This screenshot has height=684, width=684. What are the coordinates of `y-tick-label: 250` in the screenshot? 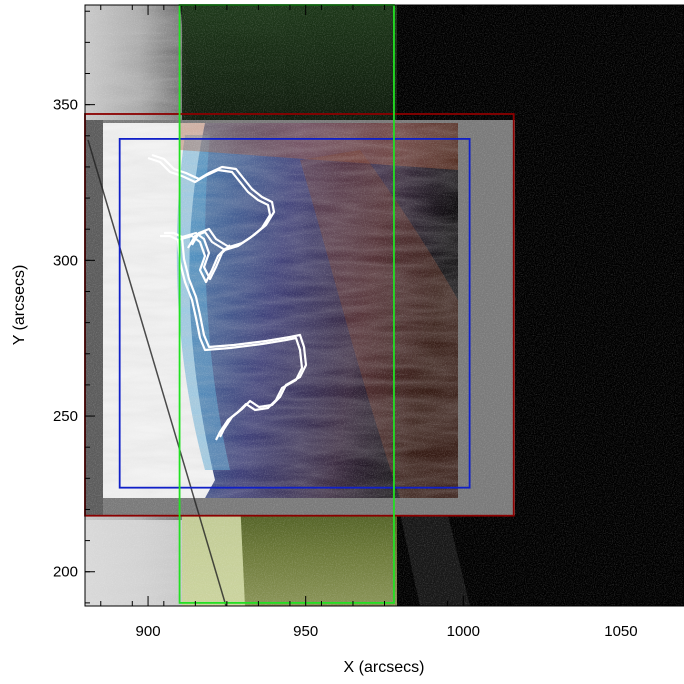 It's located at (65, 416).